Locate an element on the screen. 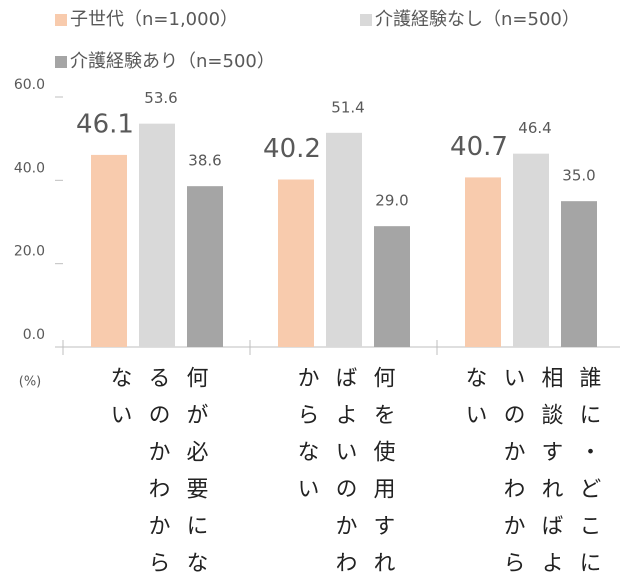  data-label: 46.1 is located at coordinates (105, 124).